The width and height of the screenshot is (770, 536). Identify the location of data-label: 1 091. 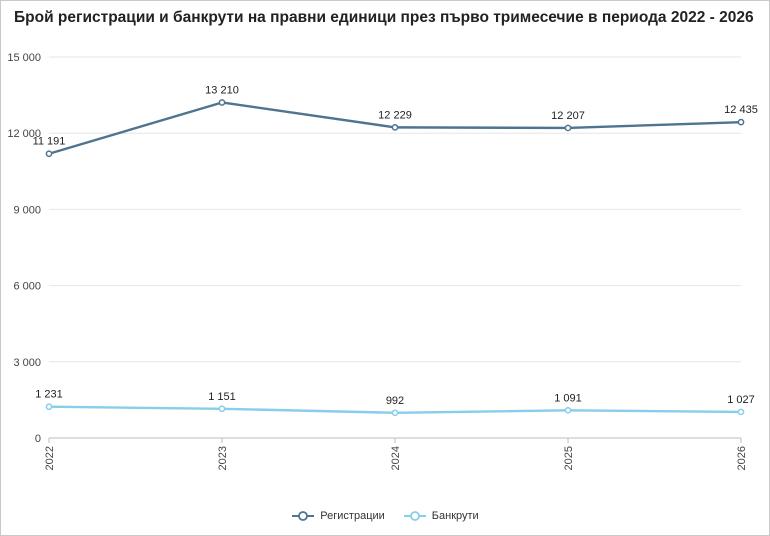
(568, 398).